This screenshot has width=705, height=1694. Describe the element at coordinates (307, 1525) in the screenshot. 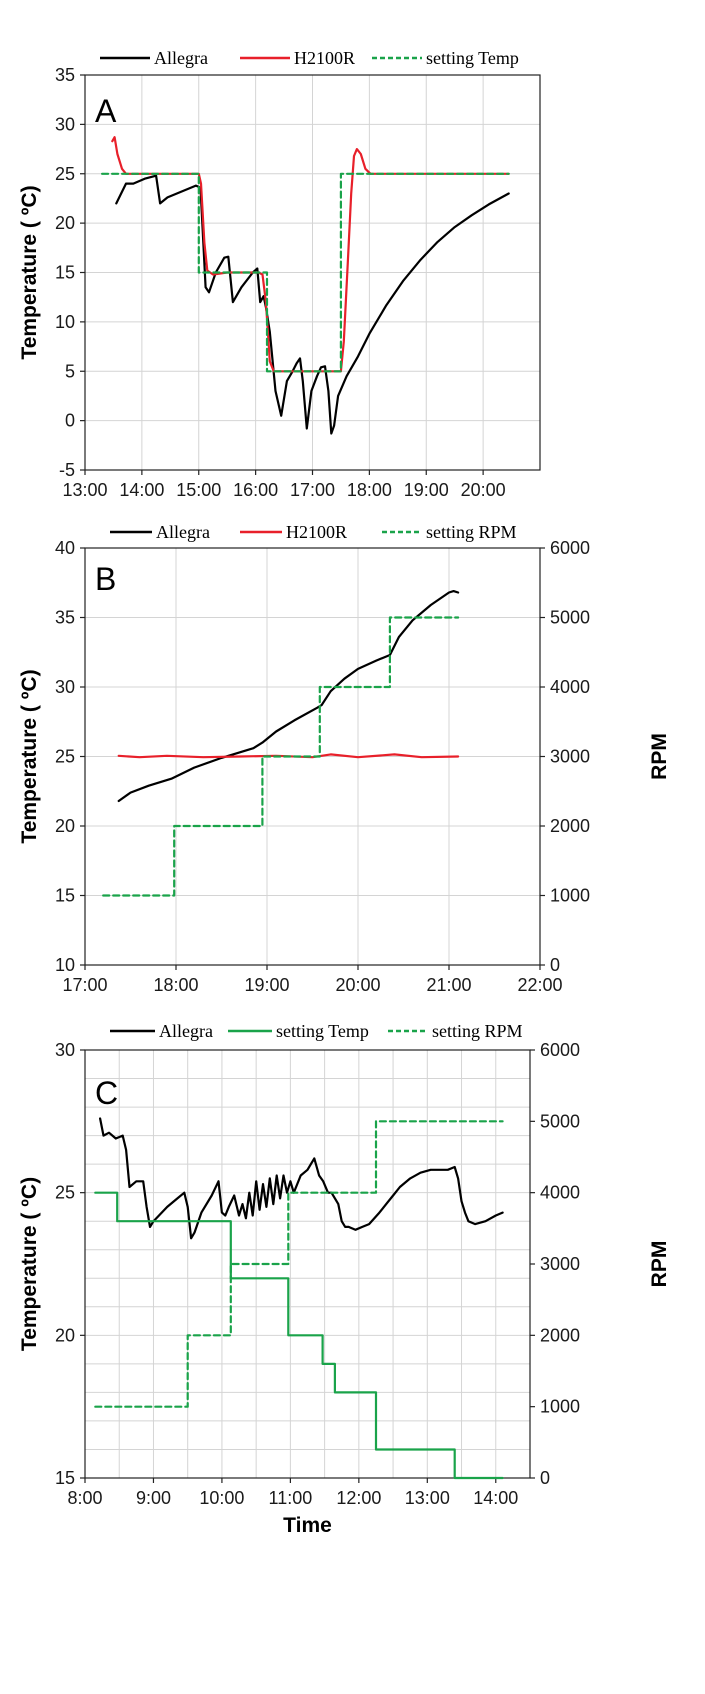

I see `x-axis-title: Time` at that location.